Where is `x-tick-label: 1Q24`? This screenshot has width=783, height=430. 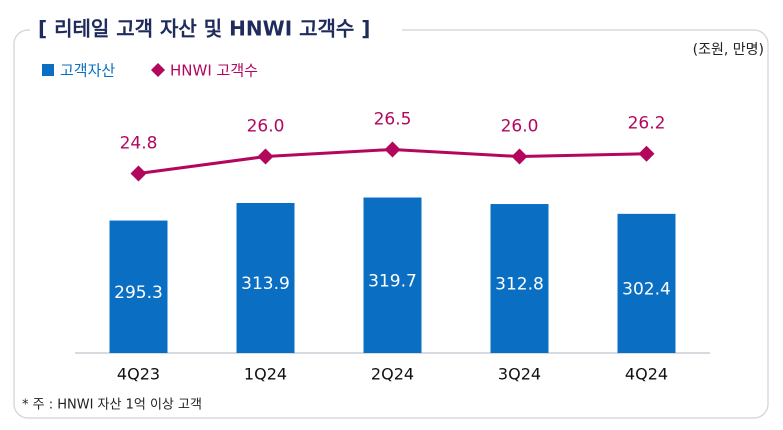
x-tick-label: 1Q24 is located at coordinates (265, 374).